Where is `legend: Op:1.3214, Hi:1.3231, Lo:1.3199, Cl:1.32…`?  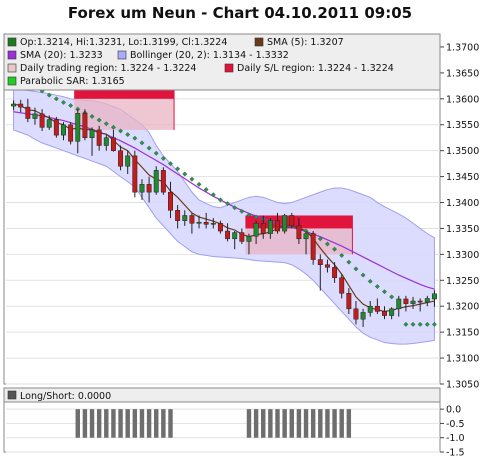 legend: Op:1.3214, Hi:1.3231, Lo:1.3199, Cl:1.32… is located at coordinates (200, 62).